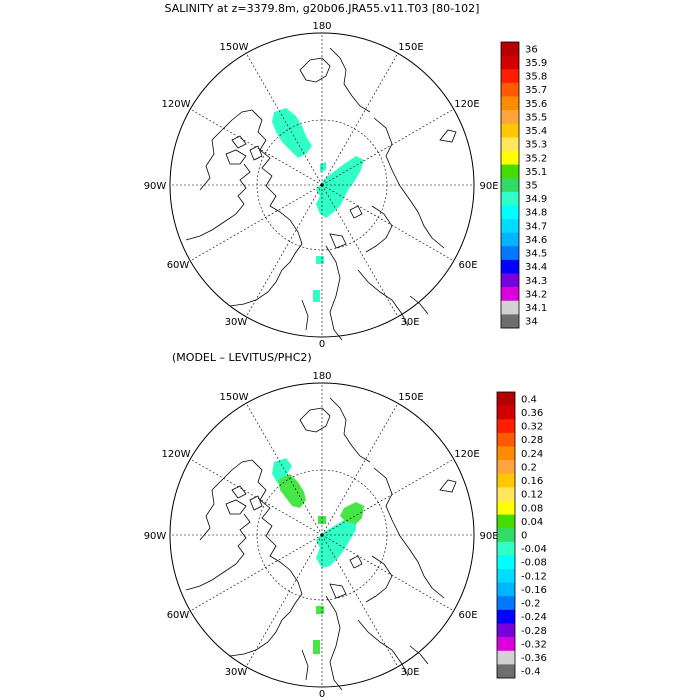 The width and height of the screenshot is (700, 700). Describe the element at coordinates (320, 610) in the screenshot. I see `bottom-diff-patch-small2` at that location.